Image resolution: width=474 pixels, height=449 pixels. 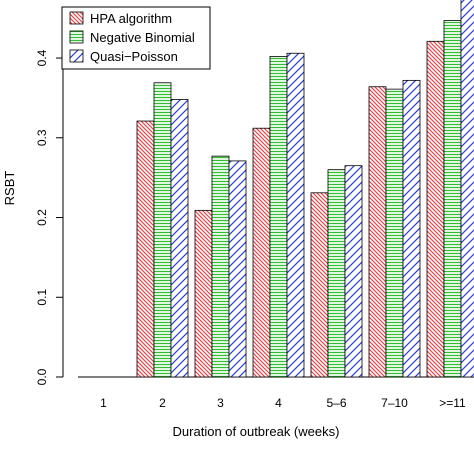 What do you see at coordinates (42, 57) in the screenshot?
I see `y-tick-label: 0.4` at bounding box center [42, 57].